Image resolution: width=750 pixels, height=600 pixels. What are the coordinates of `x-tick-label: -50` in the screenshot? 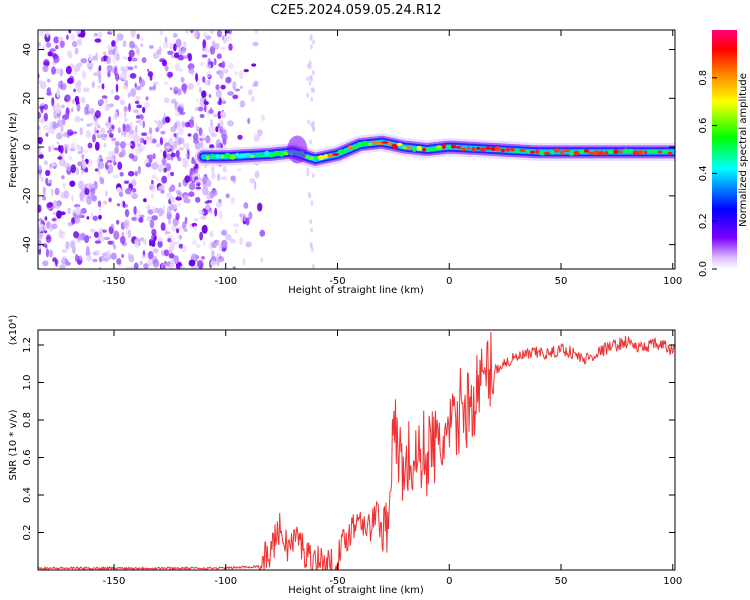 It's located at (337, 581).